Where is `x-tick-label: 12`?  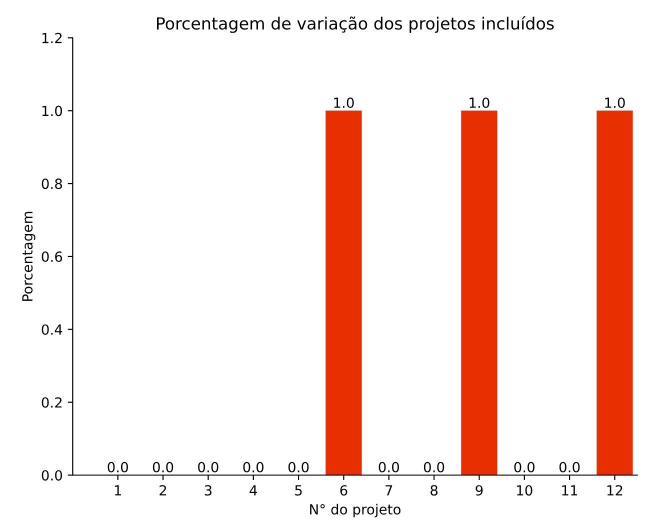 x-tick-label: 12 is located at coordinates (614, 490).